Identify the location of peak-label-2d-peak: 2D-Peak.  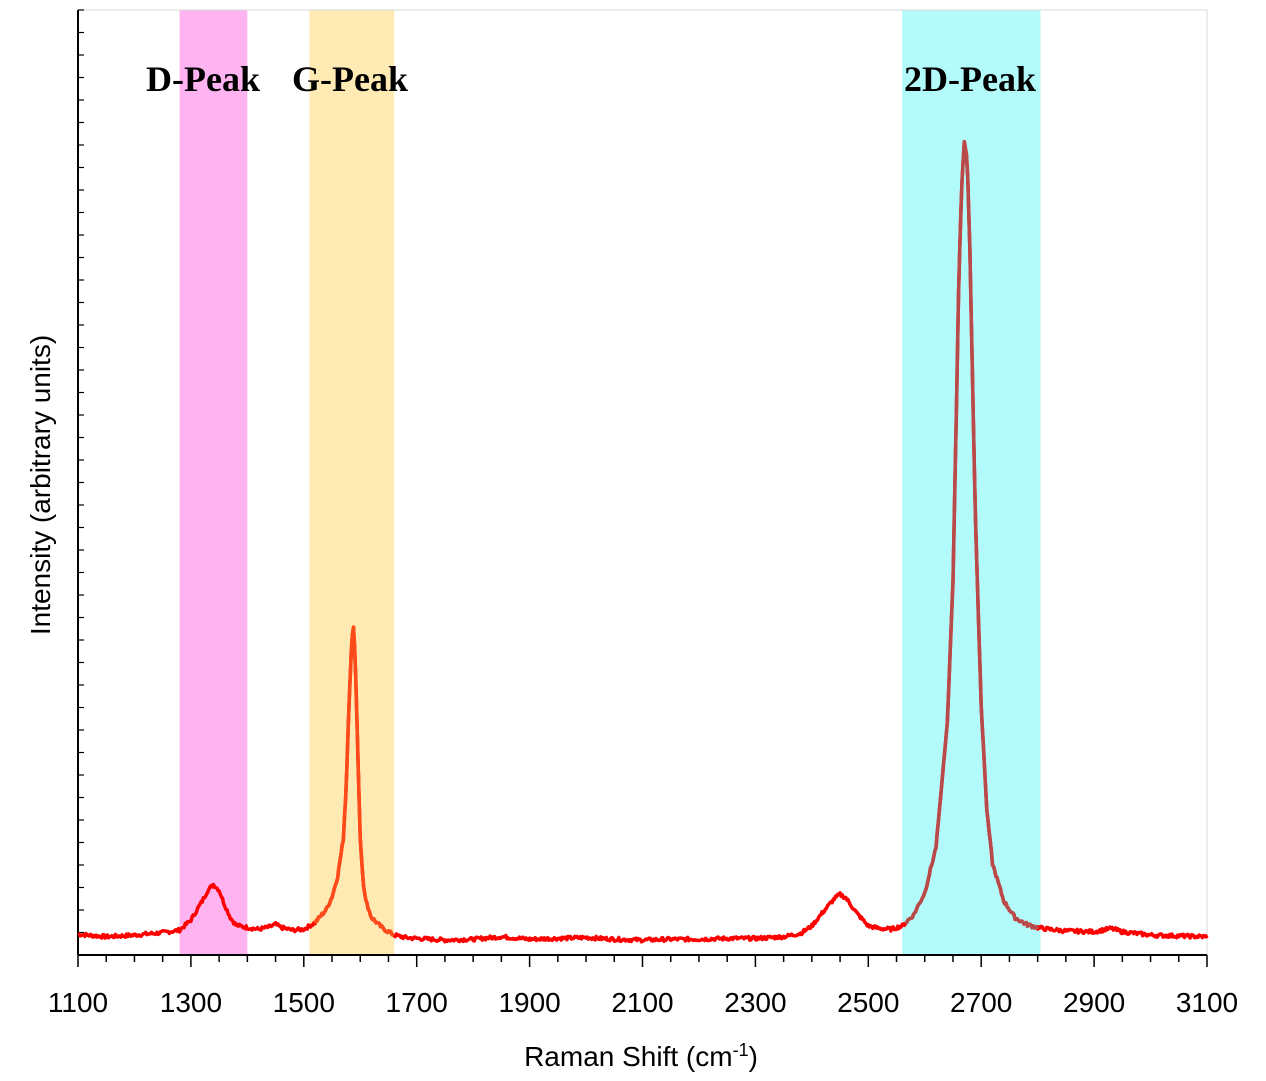
(970, 79).